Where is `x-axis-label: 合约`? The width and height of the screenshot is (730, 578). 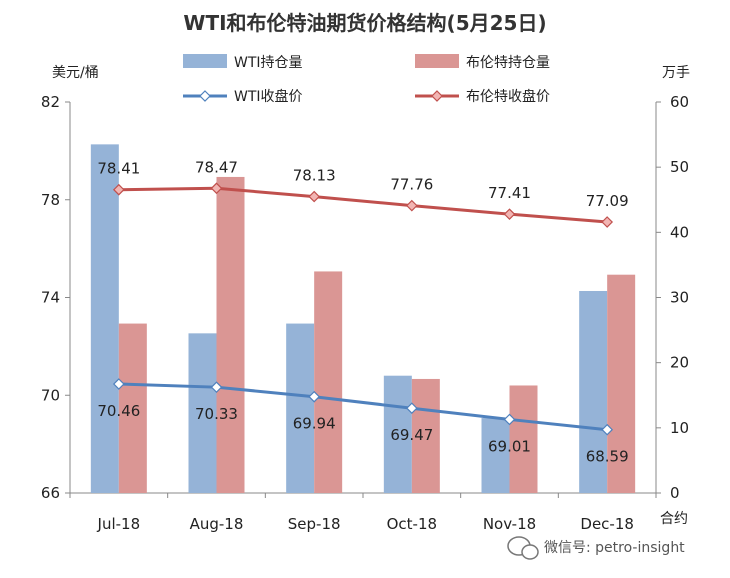 x-axis-label: 合约 is located at coordinates (674, 519).